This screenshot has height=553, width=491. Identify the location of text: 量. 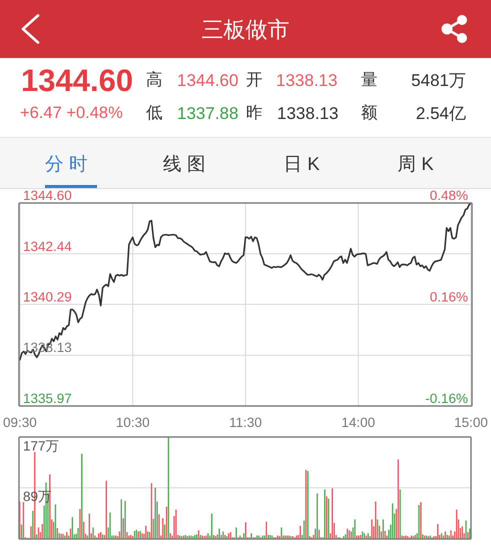
(369, 80).